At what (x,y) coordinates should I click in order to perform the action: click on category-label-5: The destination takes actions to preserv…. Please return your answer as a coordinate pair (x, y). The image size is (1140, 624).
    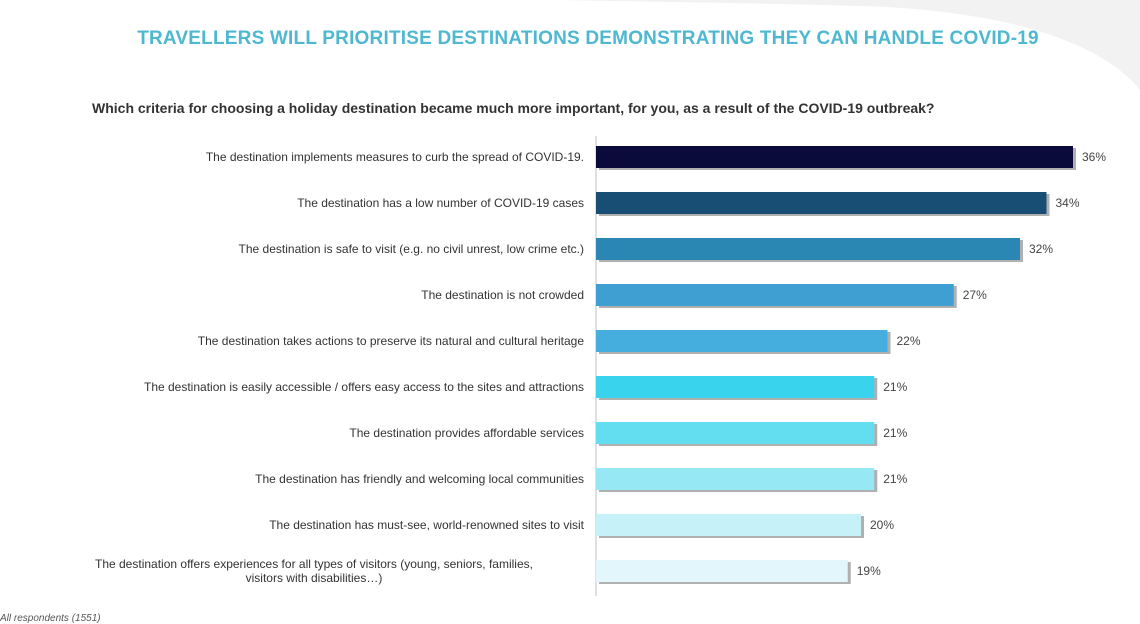
    Looking at the image, I should click on (391, 341).